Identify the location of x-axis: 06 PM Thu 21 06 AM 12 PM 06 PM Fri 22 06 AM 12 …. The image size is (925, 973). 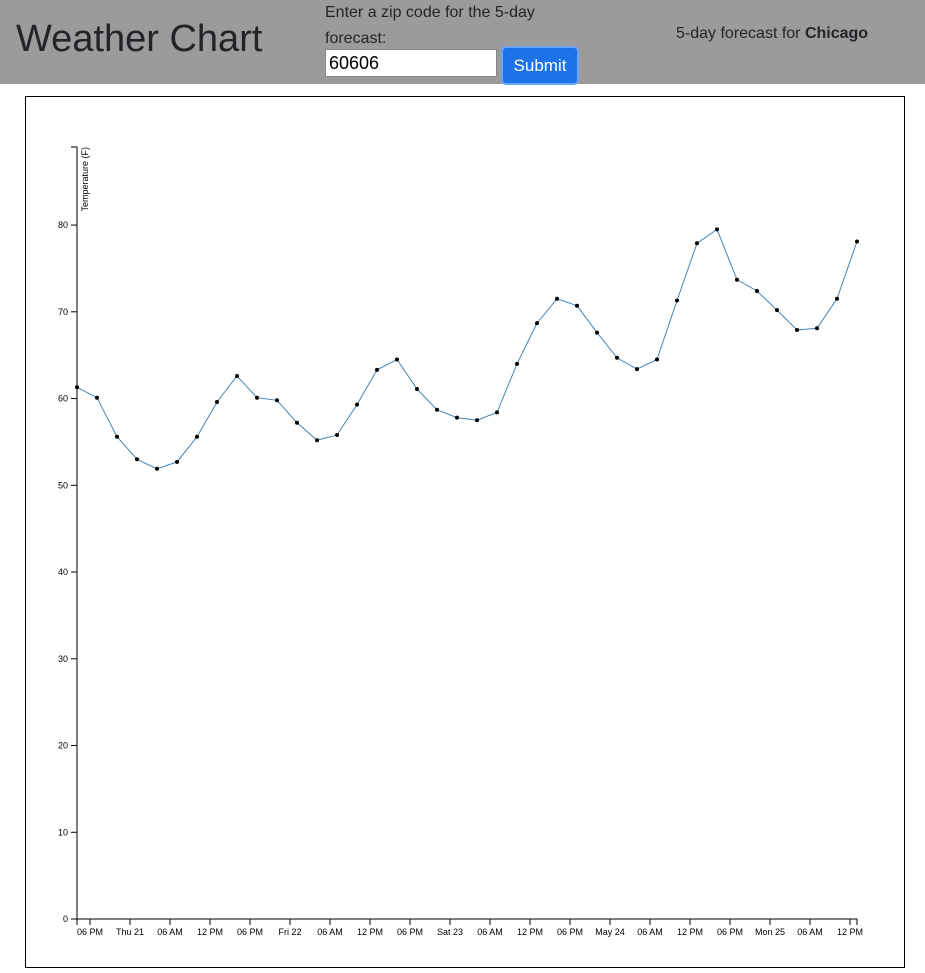
(469, 927).